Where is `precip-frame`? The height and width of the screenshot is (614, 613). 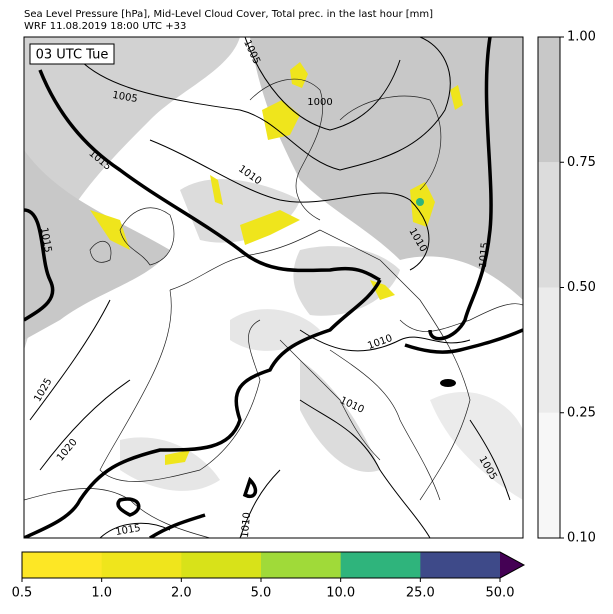
precip-frame is located at coordinates (273, 565).